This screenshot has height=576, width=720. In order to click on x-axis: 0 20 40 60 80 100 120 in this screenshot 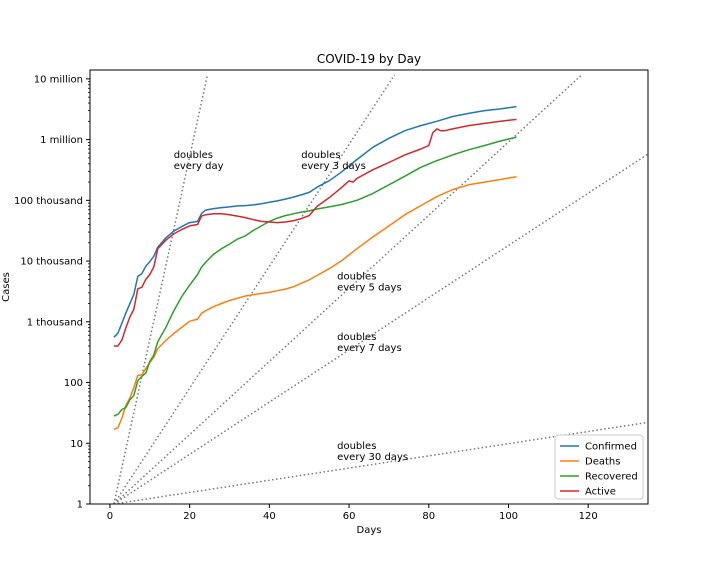, I will do `click(352, 513)`.